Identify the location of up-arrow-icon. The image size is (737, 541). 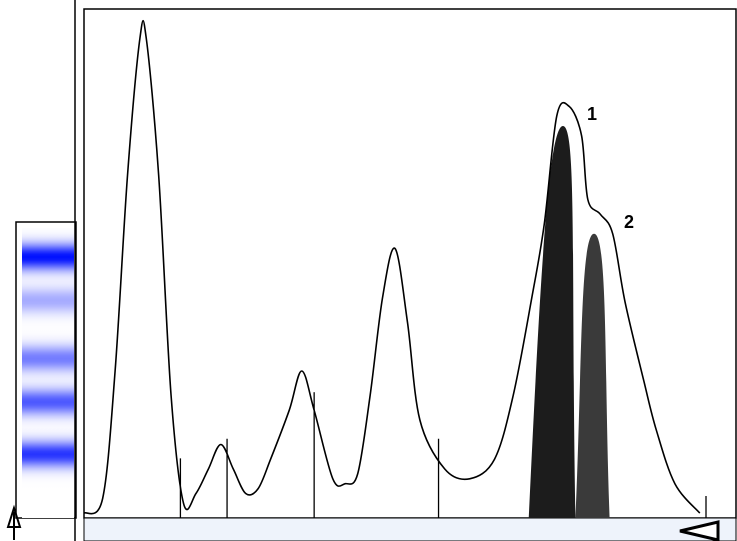
(14, 522).